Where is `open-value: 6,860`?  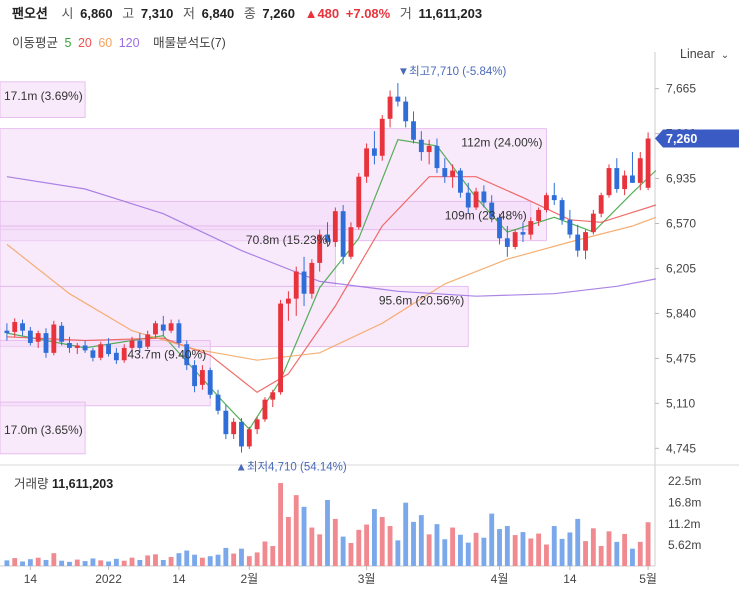 open-value: 6,860 is located at coordinates (96, 13).